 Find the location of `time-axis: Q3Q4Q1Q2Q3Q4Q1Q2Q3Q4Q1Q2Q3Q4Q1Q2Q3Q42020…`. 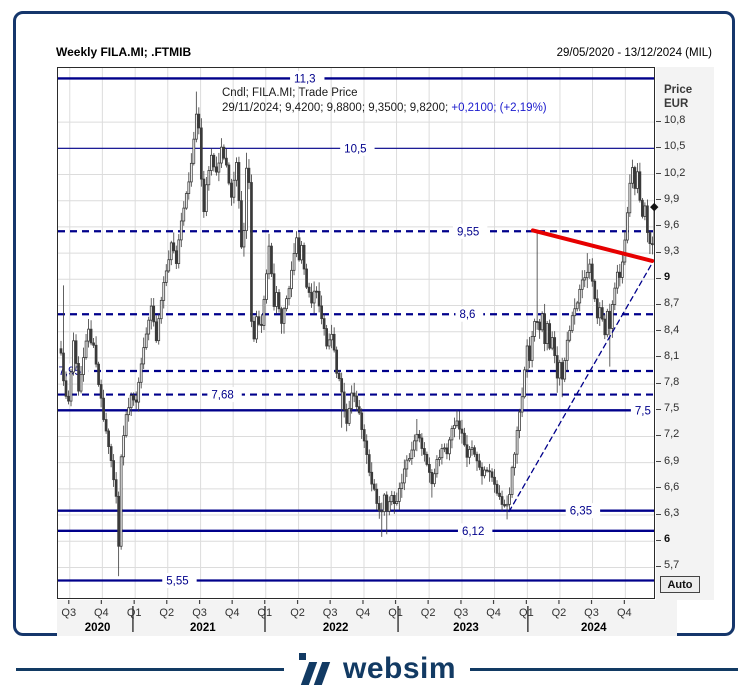

time-axis: Q3Q4Q1Q2Q3Q4Q1Q2Q3Q4Q1Q2Q3Q4Q1Q2Q3Q42020… is located at coordinates (367, 618).